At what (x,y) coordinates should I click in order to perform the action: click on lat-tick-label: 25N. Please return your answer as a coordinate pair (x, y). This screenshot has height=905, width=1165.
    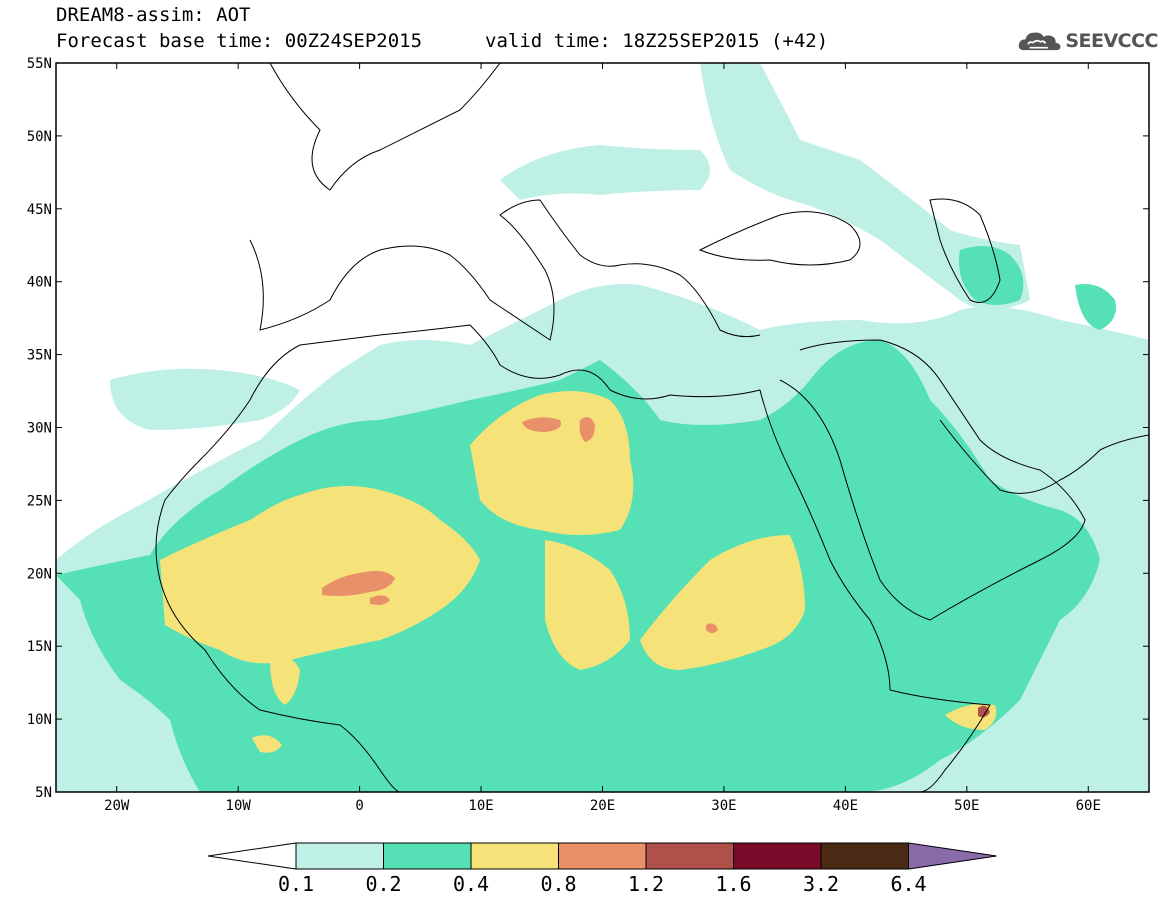
    Looking at the image, I should click on (39, 501).